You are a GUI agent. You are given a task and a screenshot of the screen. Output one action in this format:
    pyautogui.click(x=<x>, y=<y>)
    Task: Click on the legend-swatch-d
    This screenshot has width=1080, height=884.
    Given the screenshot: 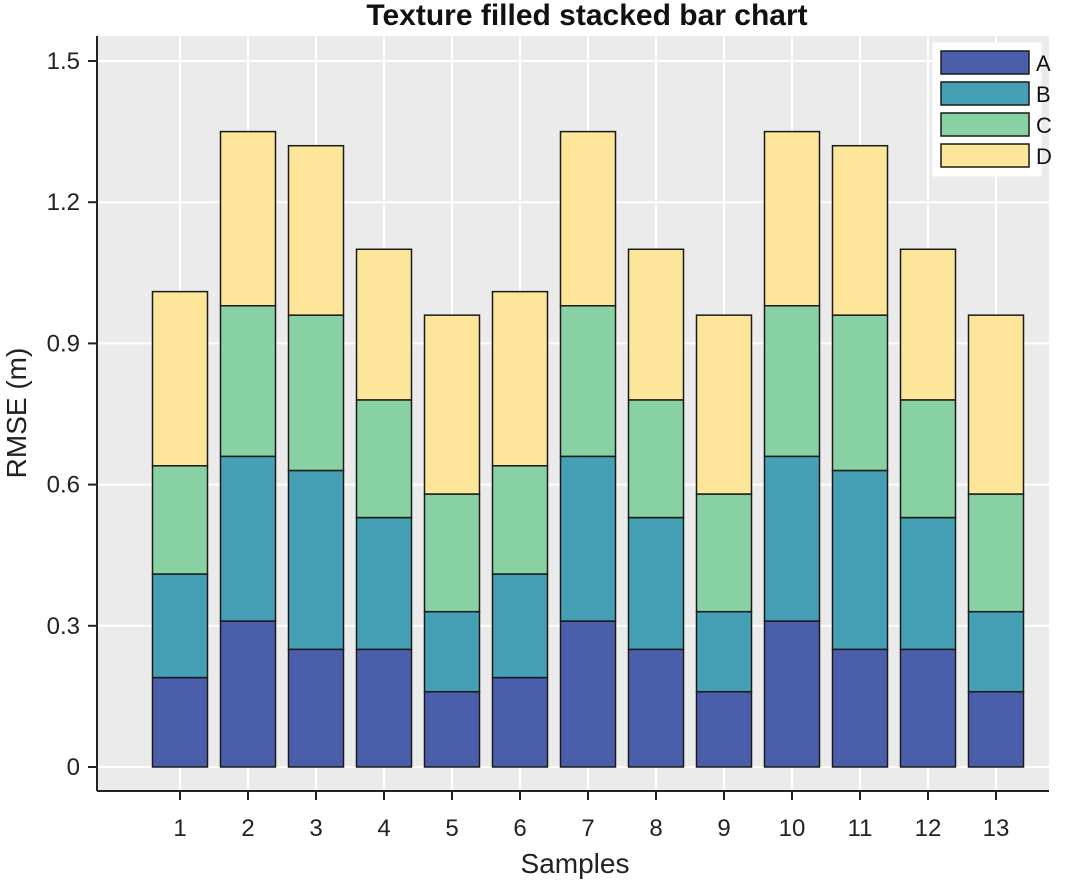 What is the action you would take?
    pyautogui.click(x=985, y=155)
    